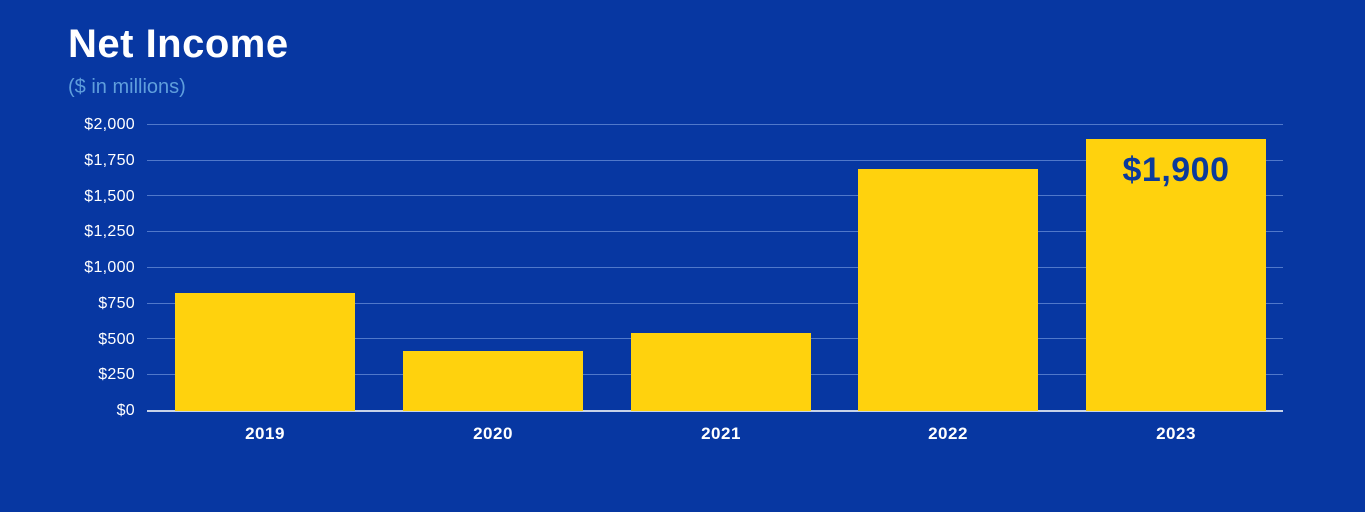 This screenshot has width=1365, height=512. What do you see at coordinates (493, 381) in the screenshot?
I see `bar-2020` at bounding box center [493, 381].